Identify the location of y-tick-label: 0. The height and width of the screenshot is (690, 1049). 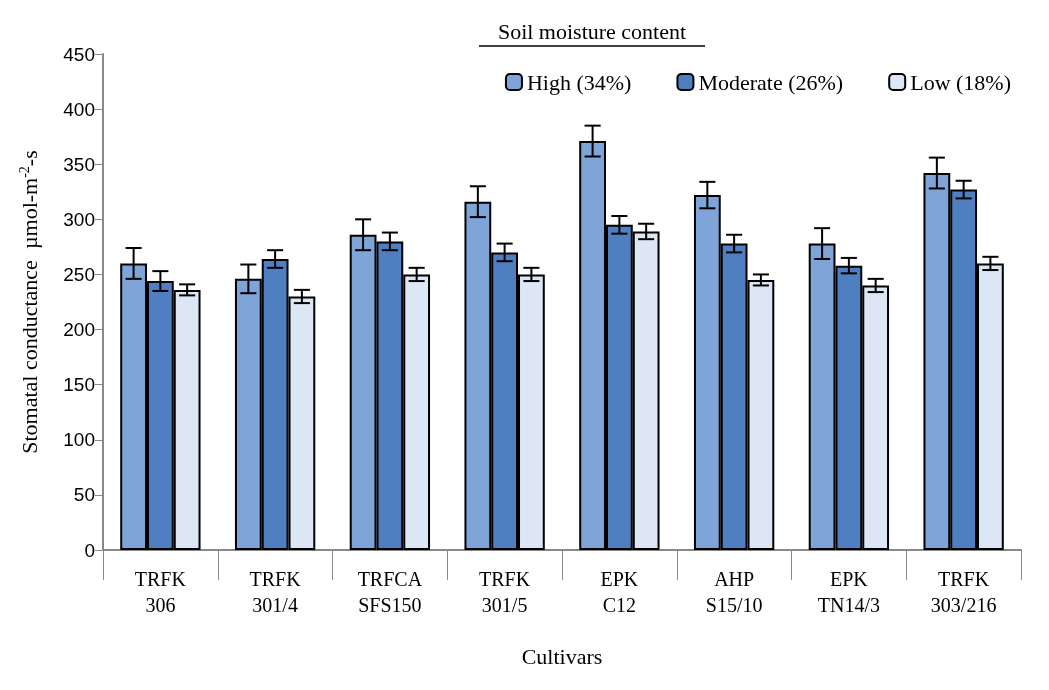
(89, 550).